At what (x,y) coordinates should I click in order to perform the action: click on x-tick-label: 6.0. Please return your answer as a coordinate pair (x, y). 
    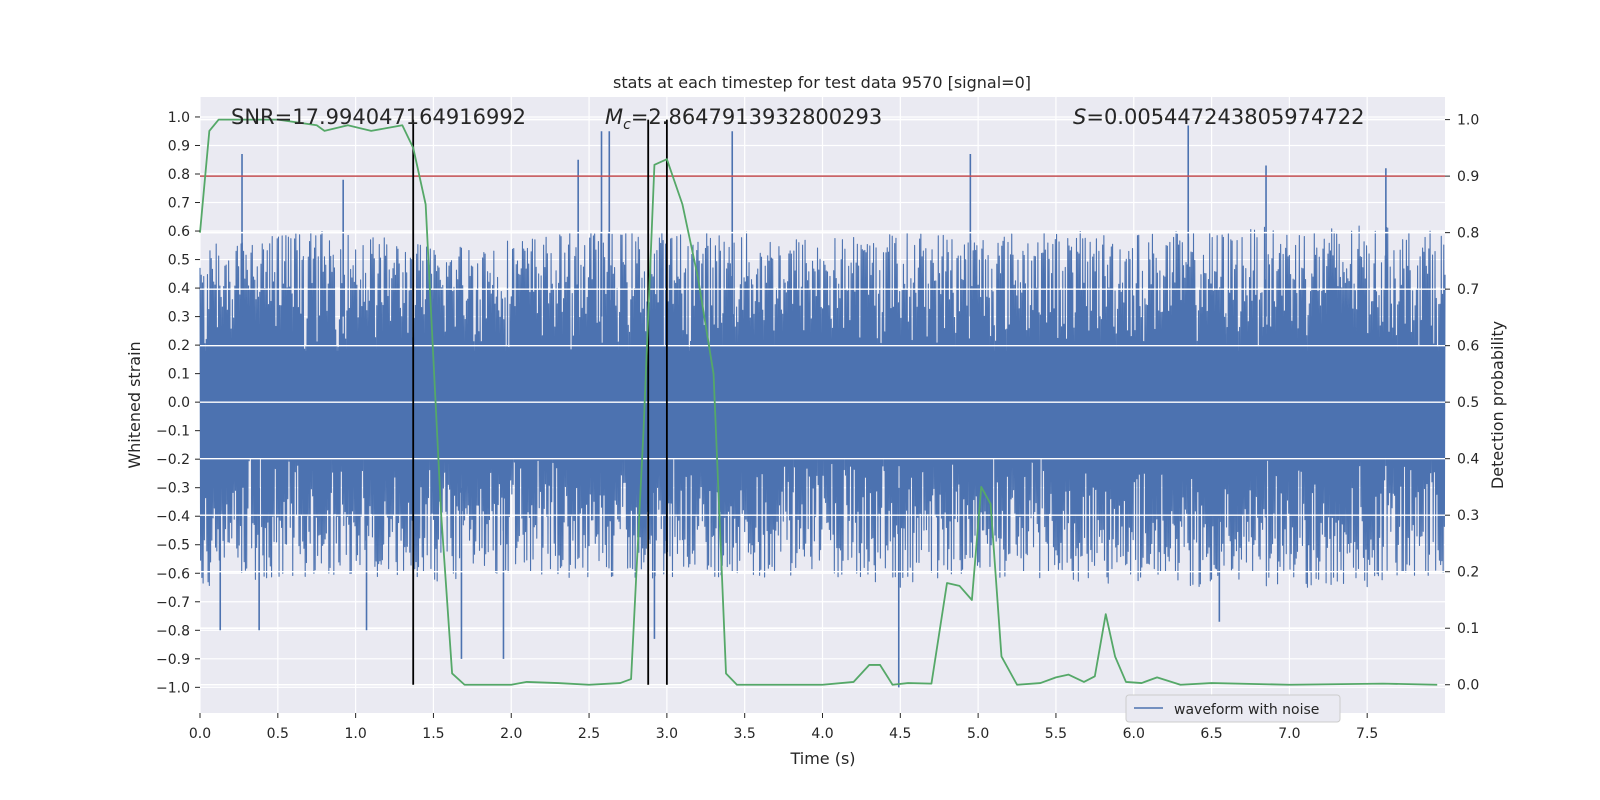
    Looking at the image, I should click on (1134, 734).